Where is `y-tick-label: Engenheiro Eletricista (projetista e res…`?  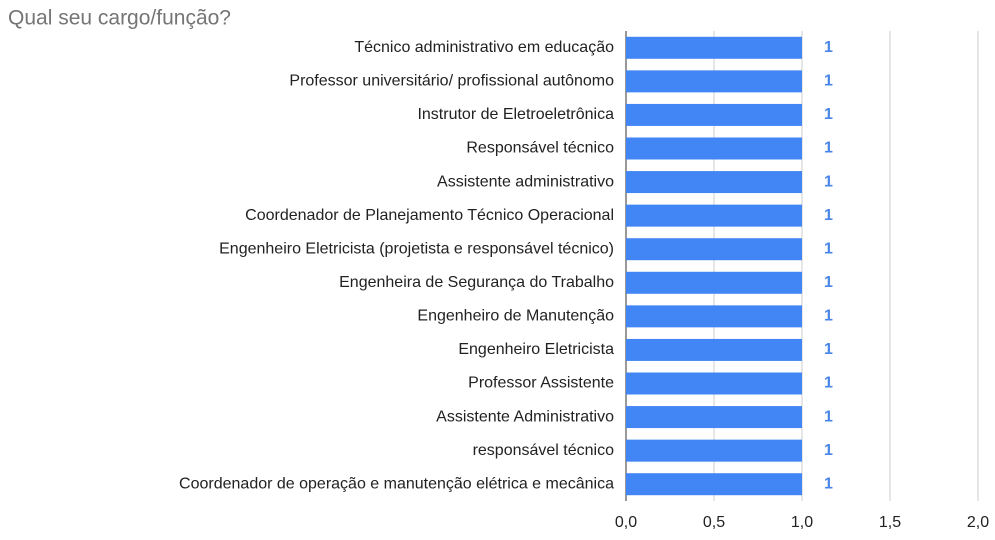 y-tick-label: Engenheiro Eletricista (projetista e res… is located at coordinates (416, 248).